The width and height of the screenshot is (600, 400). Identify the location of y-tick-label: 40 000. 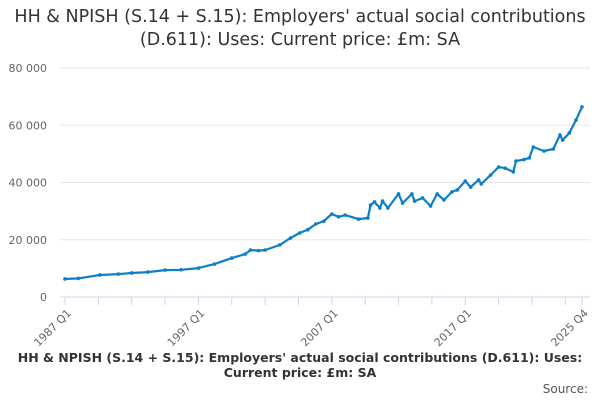
(28, 183).